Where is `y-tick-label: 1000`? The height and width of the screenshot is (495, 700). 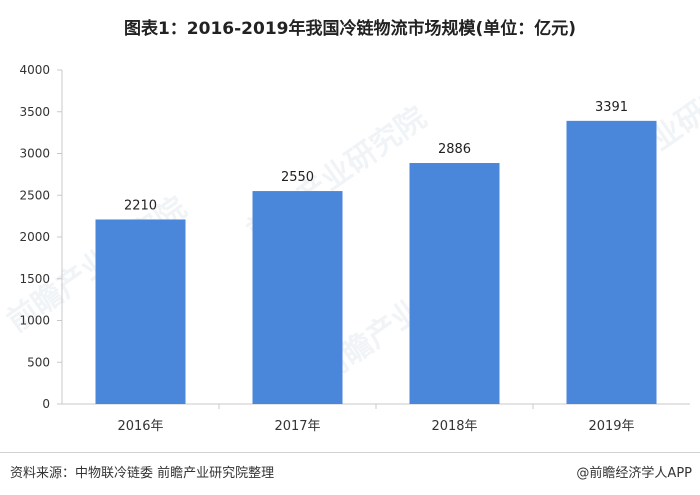
y-tick-label: 1000 is located at coordinates (34, 321).